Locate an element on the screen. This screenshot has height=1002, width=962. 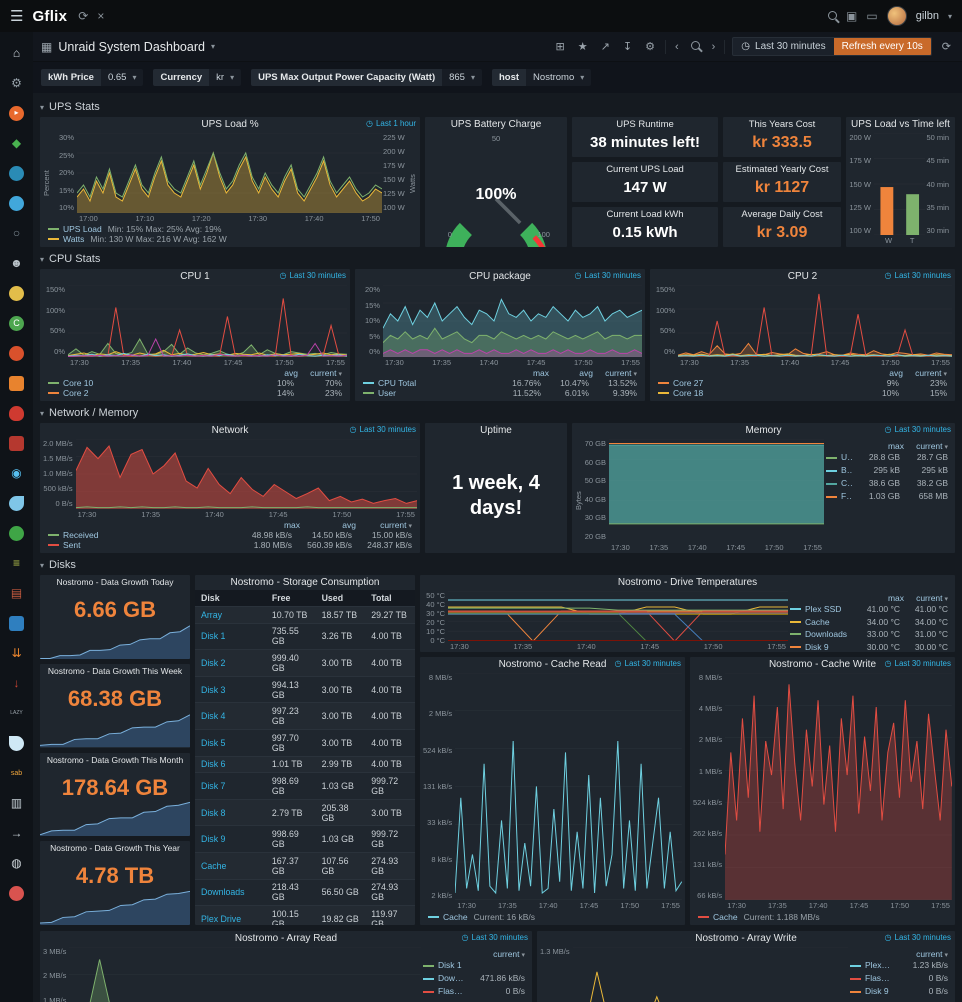
legend-item: Cache Current: 1.188 MB/s is located at coordinates (822, 917).